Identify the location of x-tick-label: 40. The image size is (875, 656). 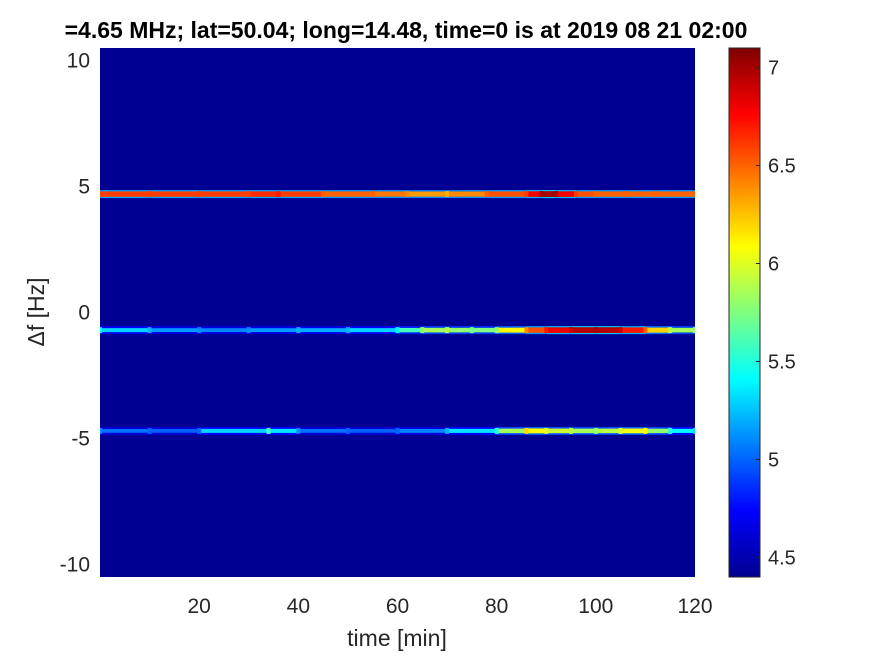
(298, 606).